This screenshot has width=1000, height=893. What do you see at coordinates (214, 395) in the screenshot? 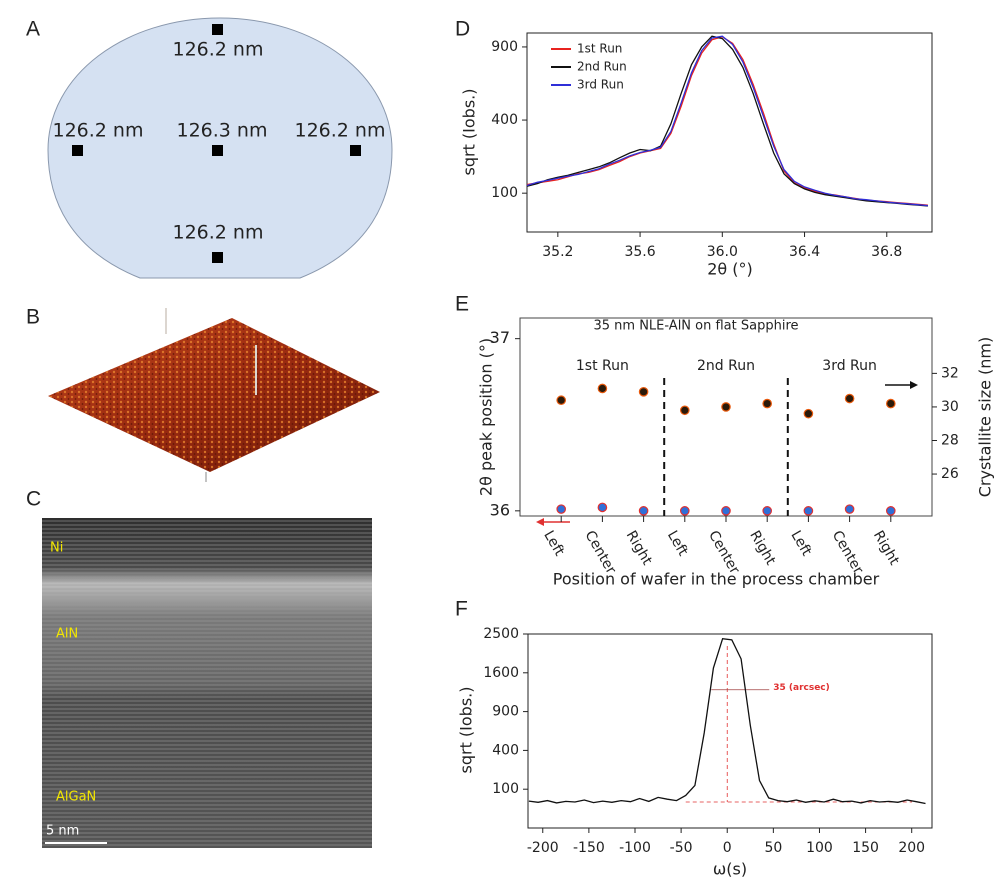
I see `afm-texture` at bounding box center [214, 395].